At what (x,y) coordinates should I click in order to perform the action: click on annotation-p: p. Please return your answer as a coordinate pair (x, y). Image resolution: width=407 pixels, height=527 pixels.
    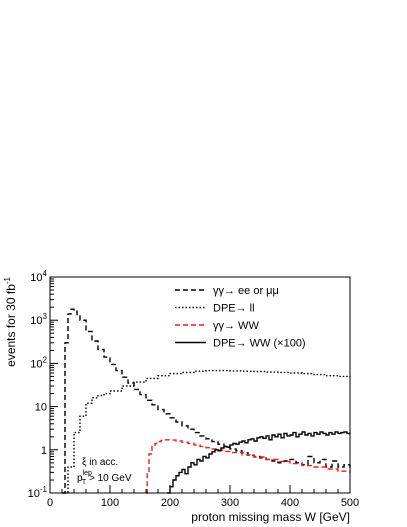
    Looking at the image, I should click on (80, 478).